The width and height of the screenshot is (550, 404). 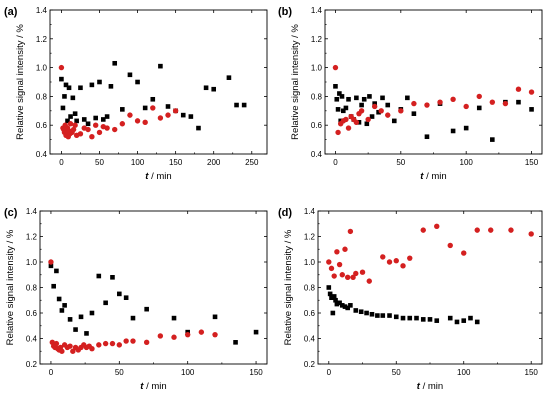 What do you see at coordinates (32, 211) in the screenshot?
I see `y-tick-label: 1.4` at bounding box center [32, 211].